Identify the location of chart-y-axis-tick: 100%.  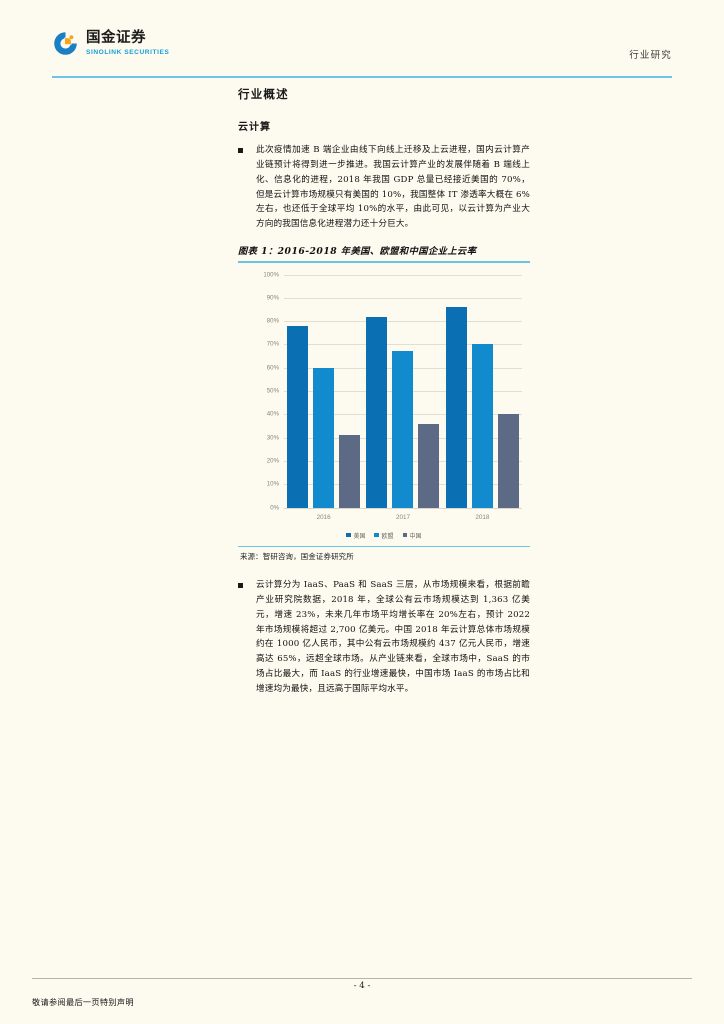
(271, 275).